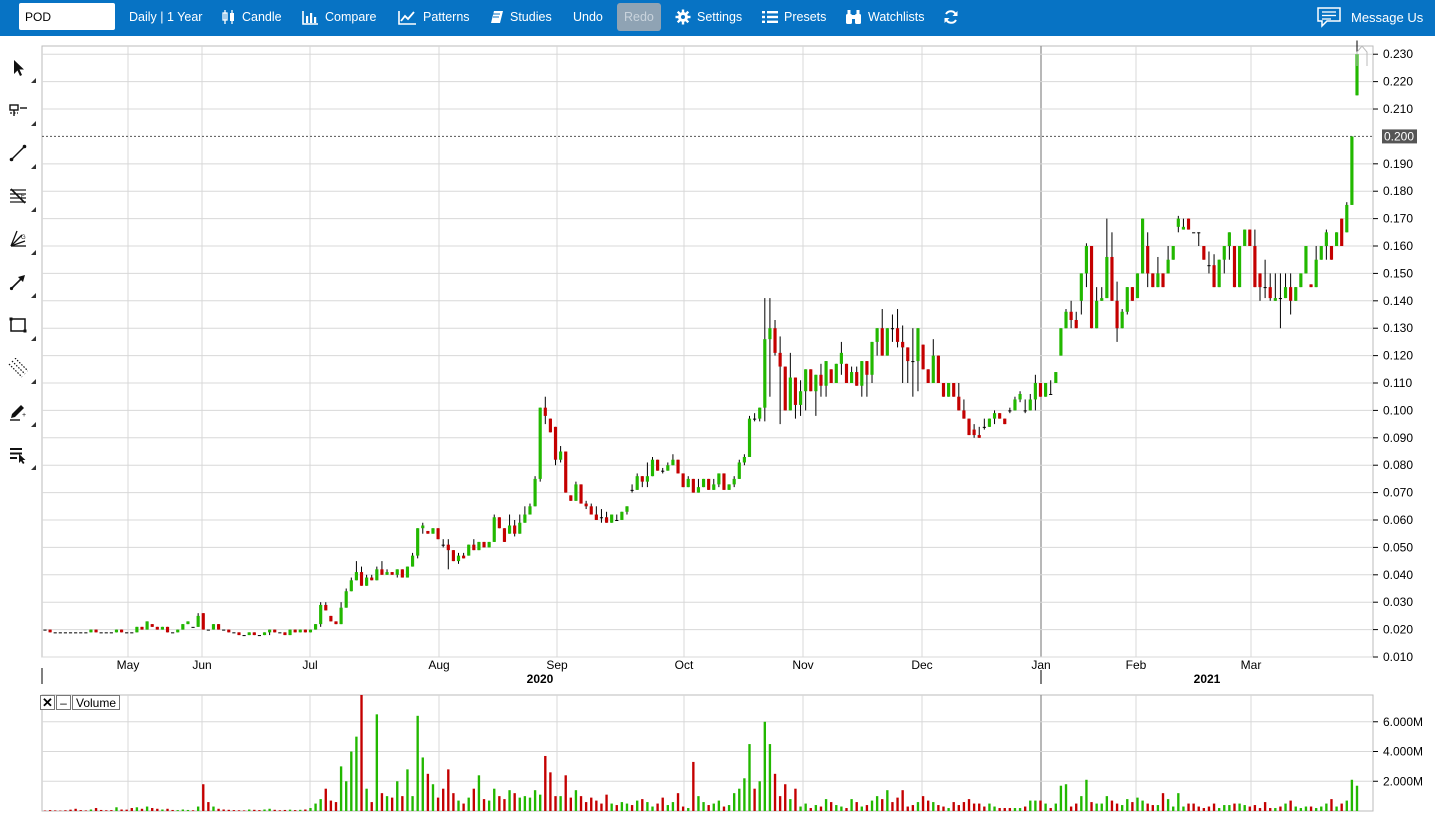 The height and width of the screenshot is (817, 1435). I want to click on redo-button: Redo, so click(639, 17).